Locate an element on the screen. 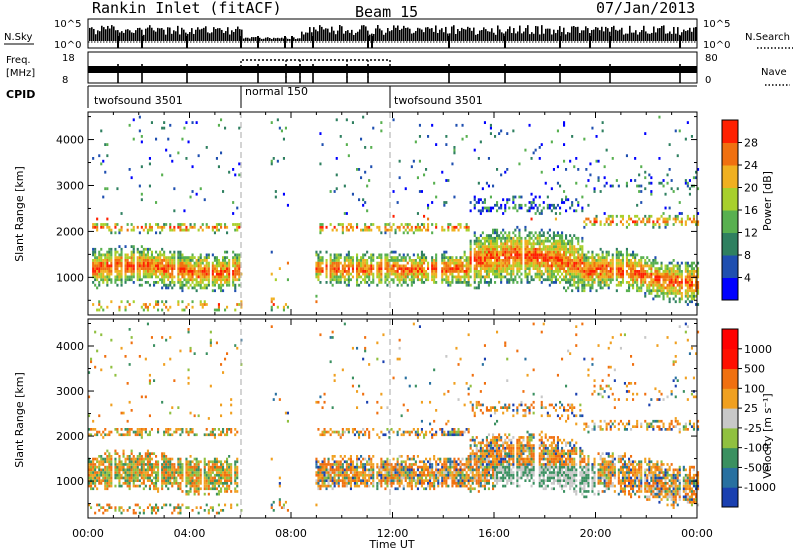 This screenshot has width=800, height=554. colorbar-tick-label: 16 is located at coordinates (751, 210).